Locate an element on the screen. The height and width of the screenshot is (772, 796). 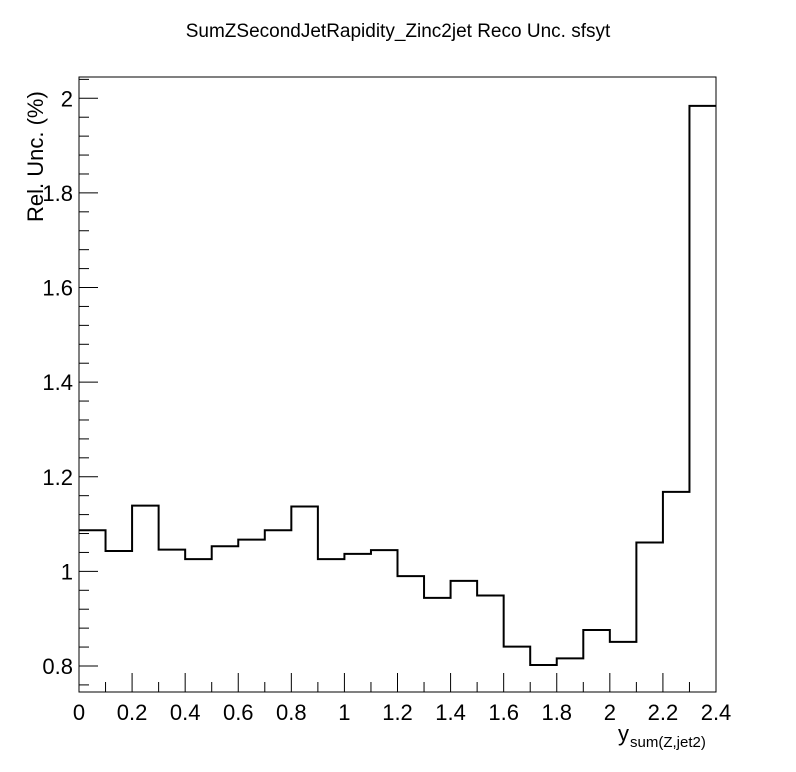
x-axis-ticks is located at coordinates (397, 682).